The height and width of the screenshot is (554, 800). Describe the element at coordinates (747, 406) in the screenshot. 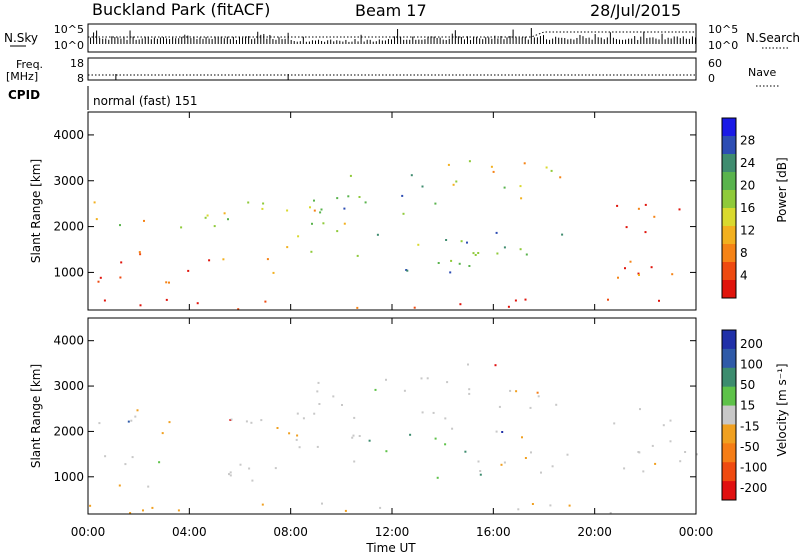

I see `colorbar-tick-label: 15` at that location.